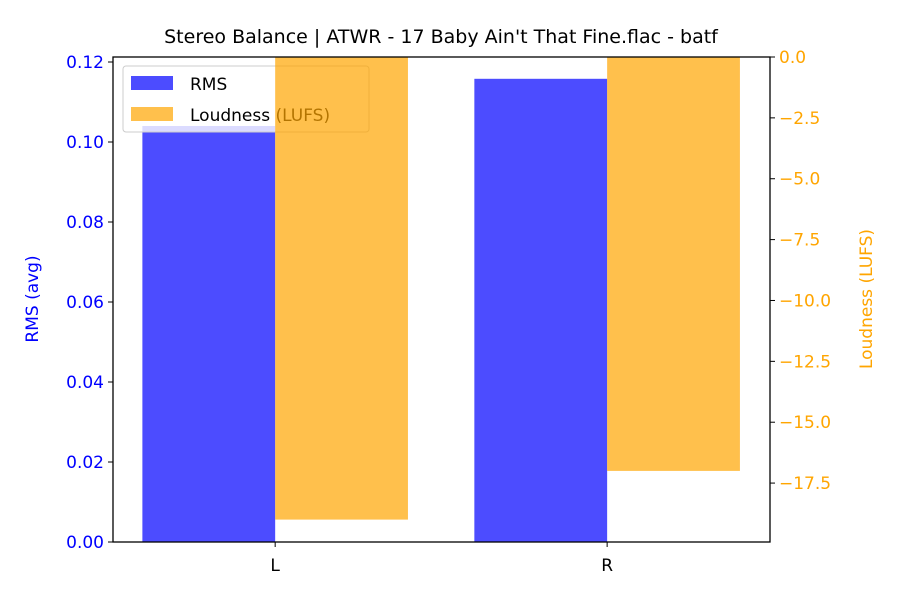  I want to click on y-tick-label-left: 0.02, so click(85, 463).